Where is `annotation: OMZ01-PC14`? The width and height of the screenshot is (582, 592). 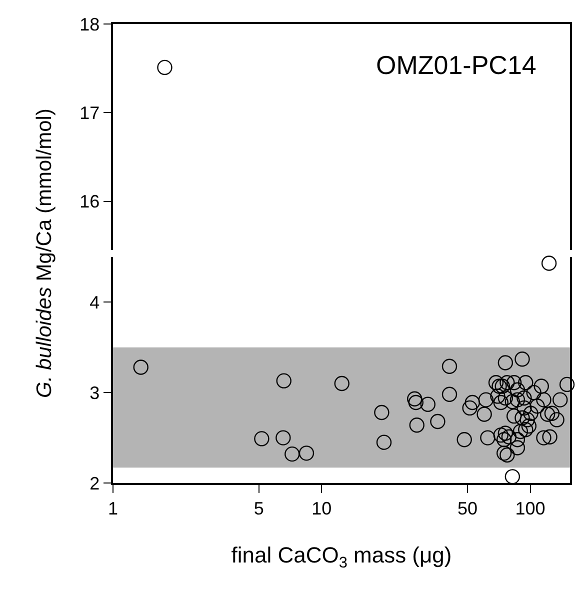
annotation: OMZ01-PC14 is located at coordinates (456, 65).